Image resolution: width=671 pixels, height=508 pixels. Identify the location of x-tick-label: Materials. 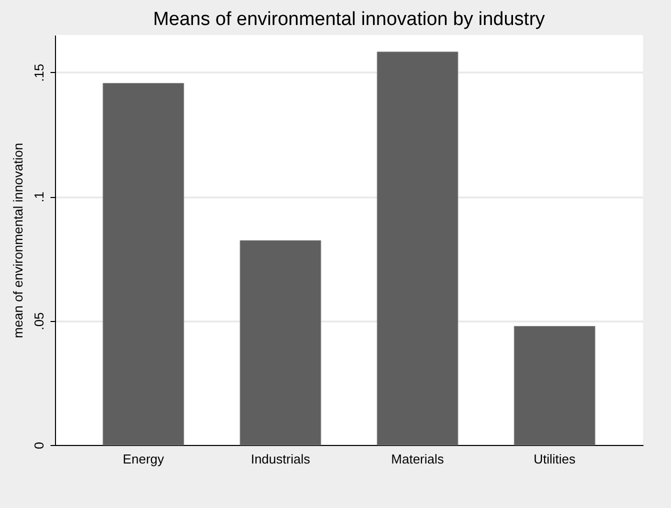
(417, 459).